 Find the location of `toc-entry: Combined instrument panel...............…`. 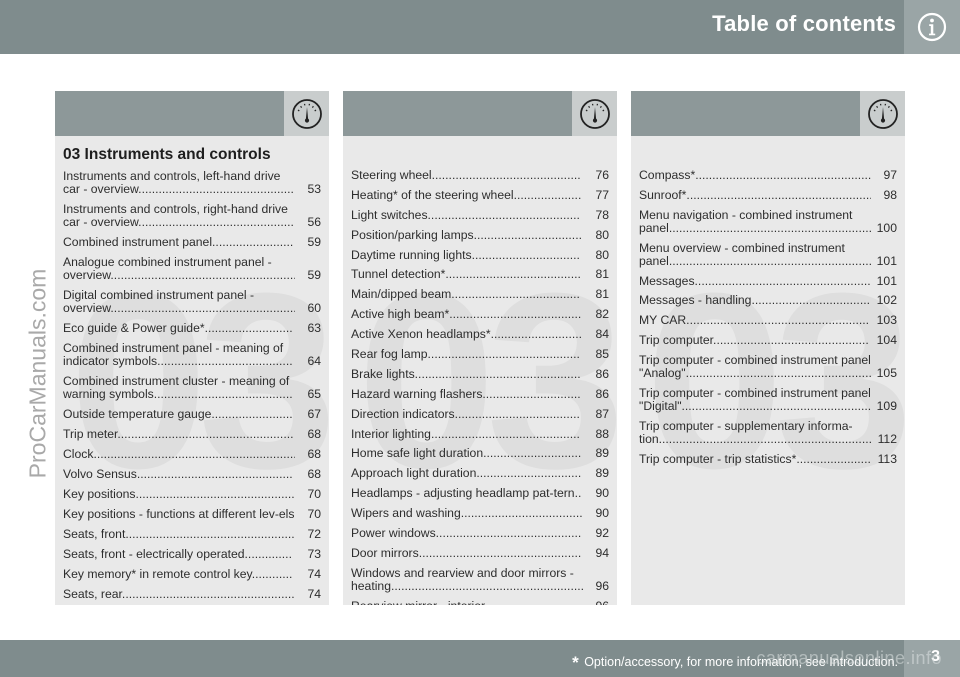

toc-entry: Combined instrument panel...............… is located at coordinates (192, 242).